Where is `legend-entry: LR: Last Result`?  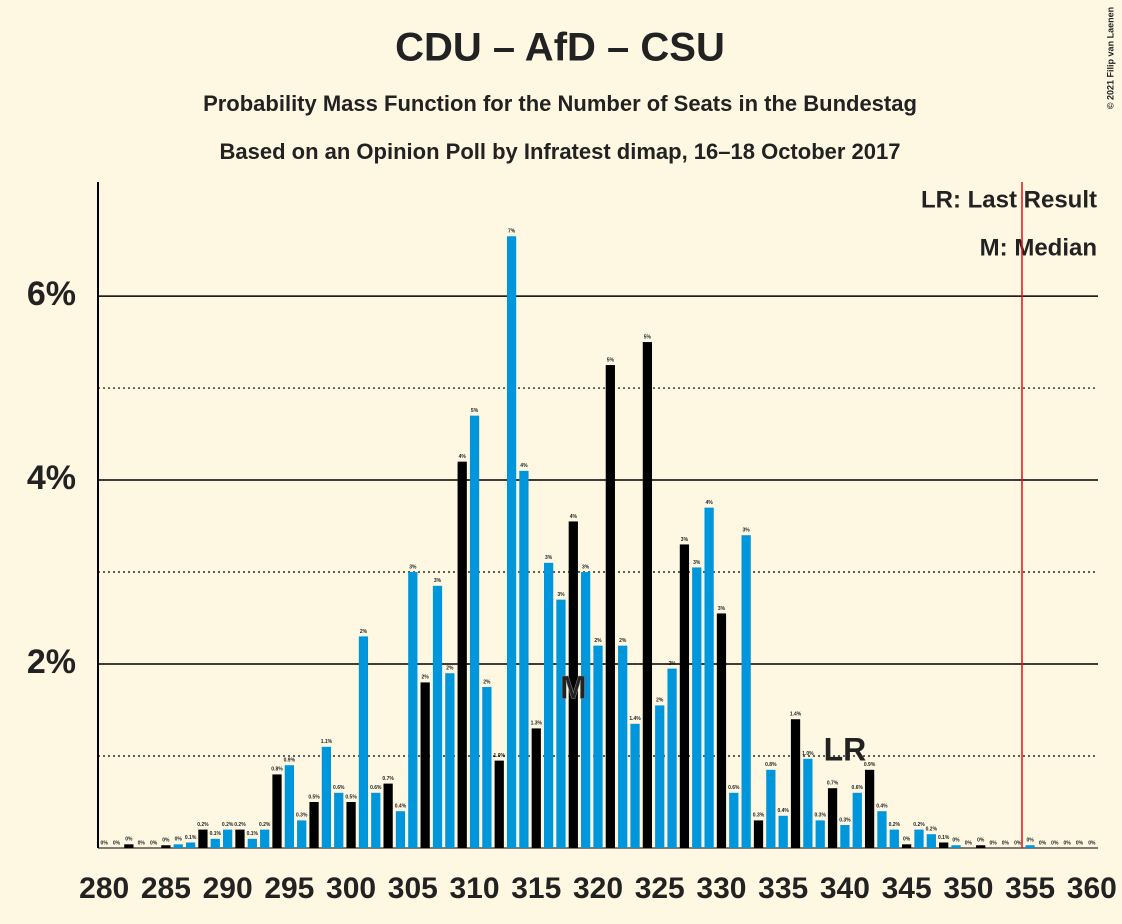 legend-entry: LR: Last Result is located at coordinates (1009, 199).